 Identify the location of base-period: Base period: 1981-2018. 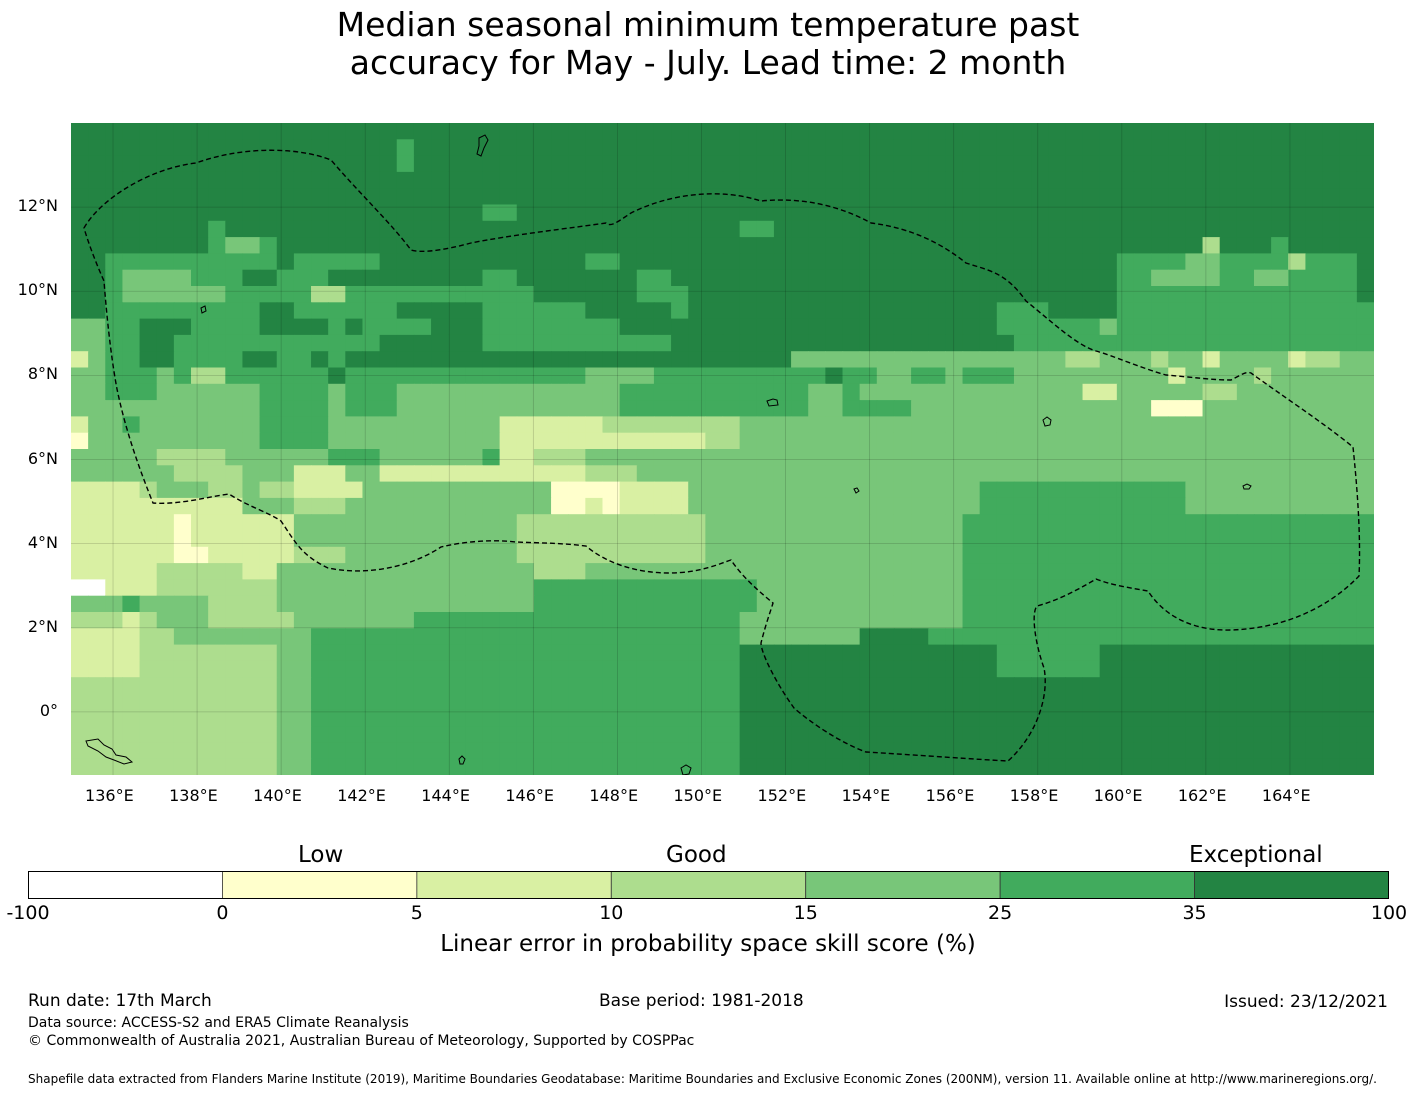
(701, 1001).